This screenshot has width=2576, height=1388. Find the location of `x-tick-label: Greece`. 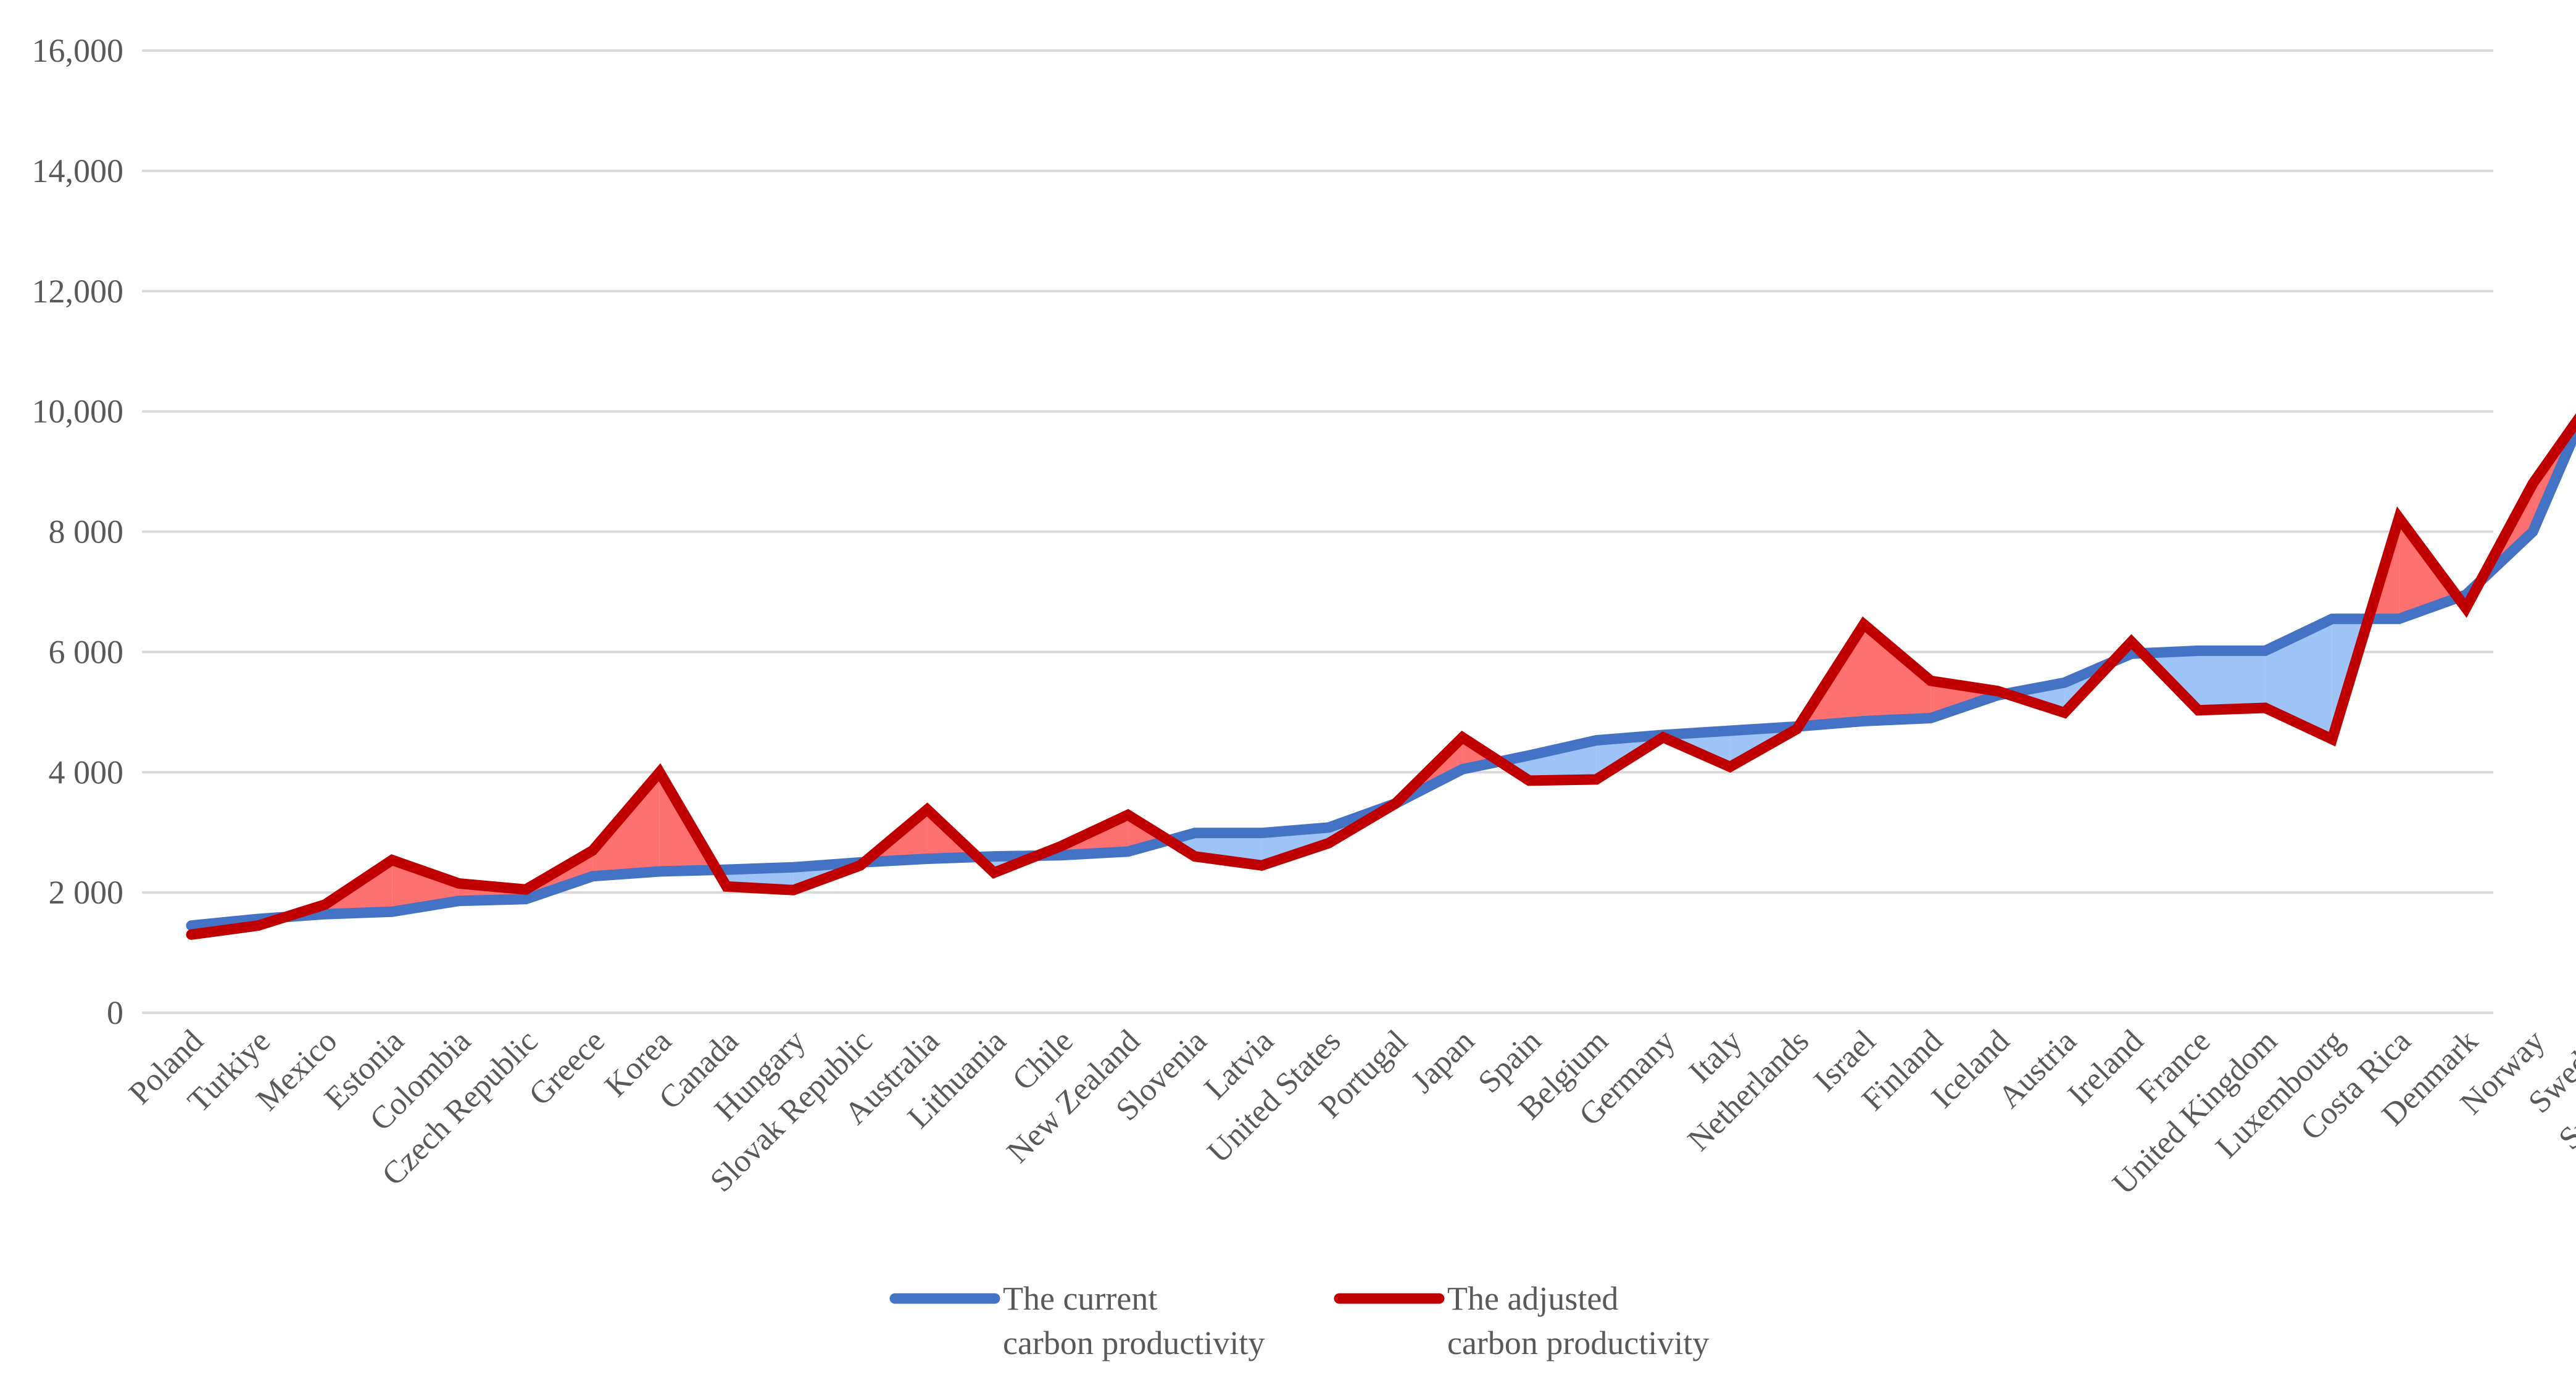

x-tick-label: Greece is located at coordinates (566, 1067).